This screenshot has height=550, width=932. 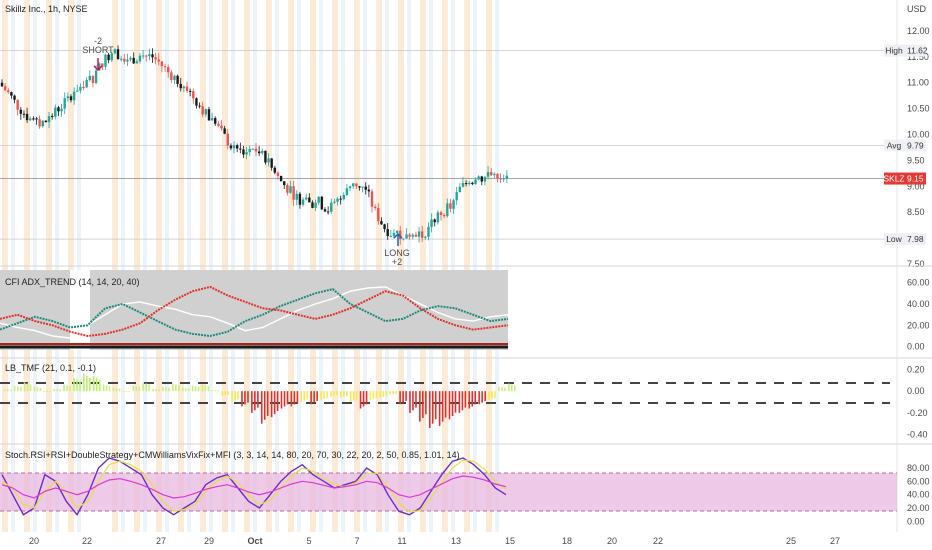 What do you see at coordinates (918, 495) in the screenshot?
I see `stoch-tick-label: 40.00` at bounding box center [918, 495].